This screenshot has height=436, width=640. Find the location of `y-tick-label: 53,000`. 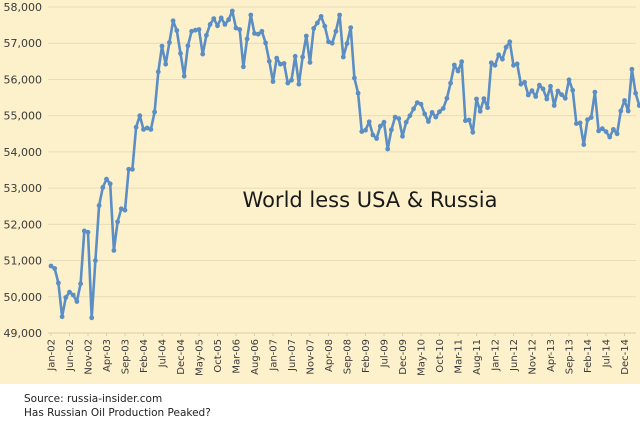

y-tick-label: 53,000 is located at coordinates (23, 188).